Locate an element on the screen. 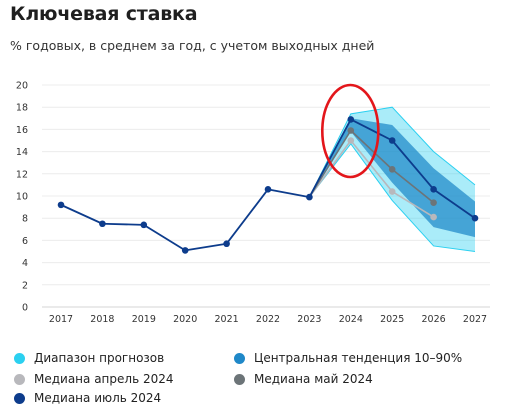  legend-label: Медиана май 2024 is located at coordinates (313, 379).